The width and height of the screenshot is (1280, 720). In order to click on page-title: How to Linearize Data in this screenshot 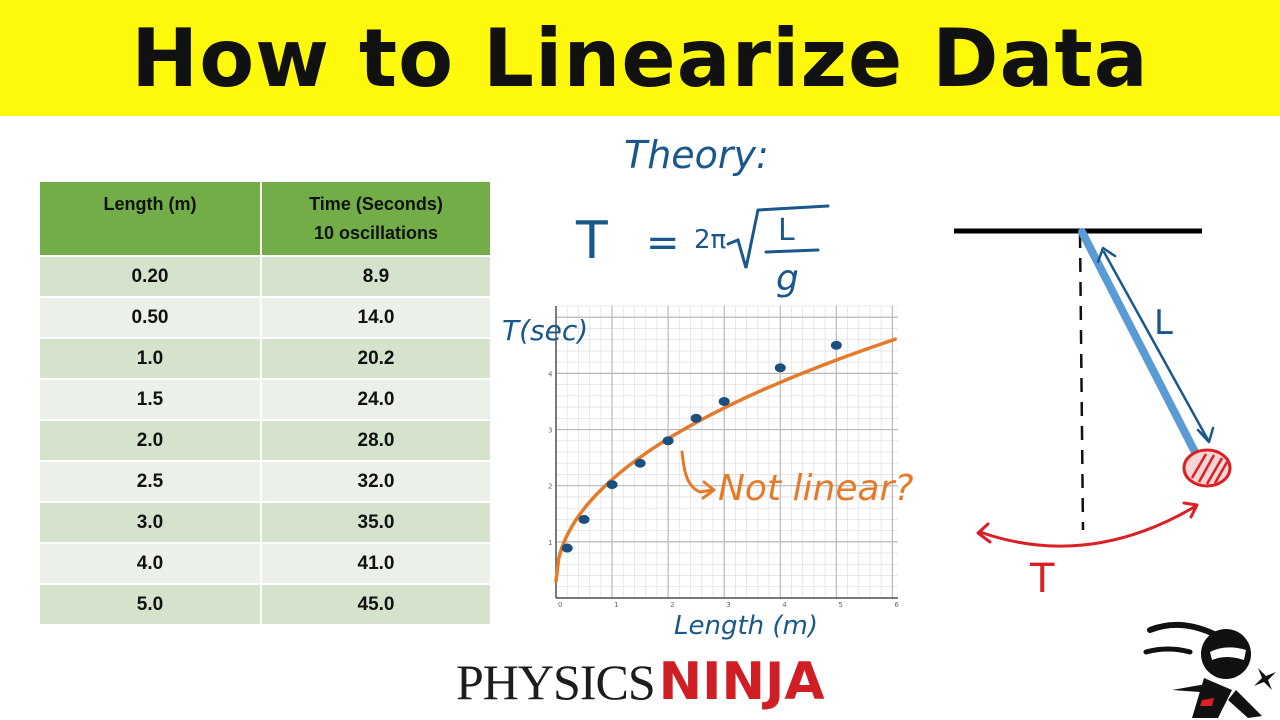, I will do `click(640, 58)`.